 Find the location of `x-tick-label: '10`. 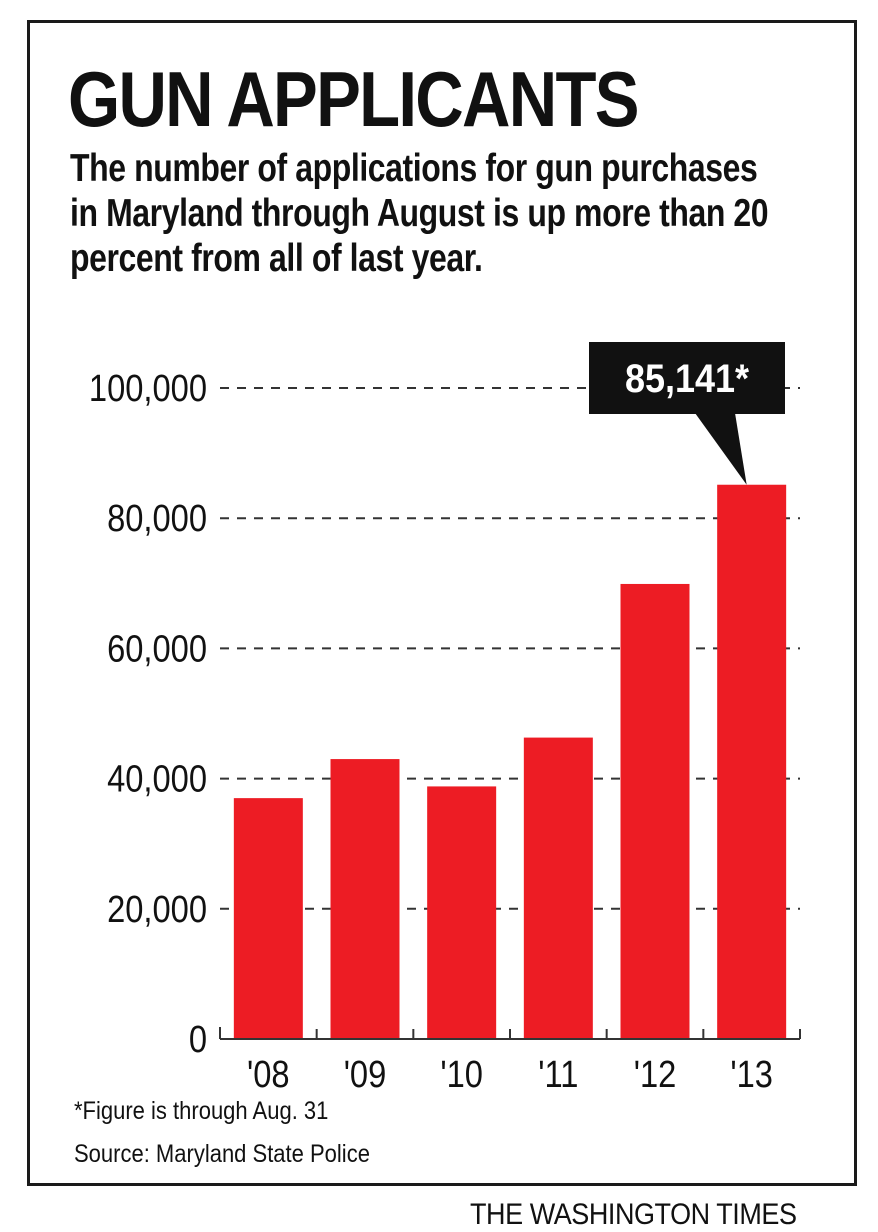

x-tick-label: '10 is located at coordinates (461, 1074).